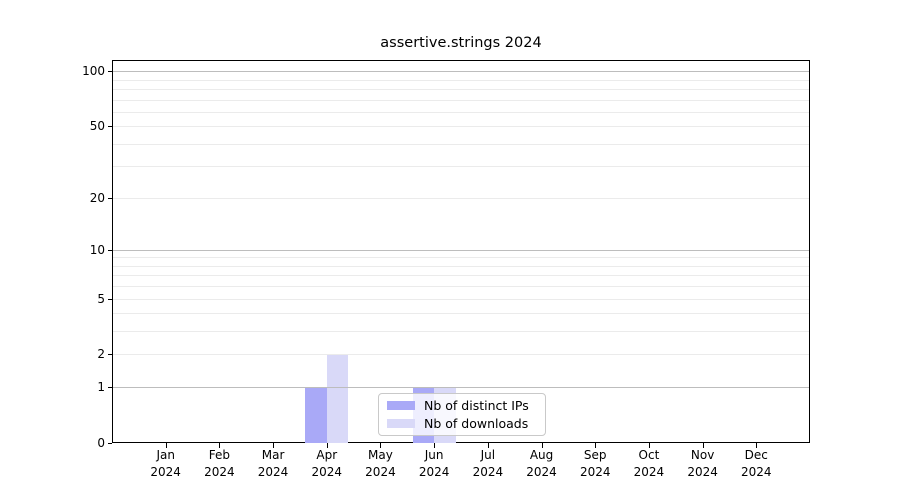 The width and height of the screenshot is (900, 500). I want to click on x-tick-label: Jul 2024, so click(488, 463).